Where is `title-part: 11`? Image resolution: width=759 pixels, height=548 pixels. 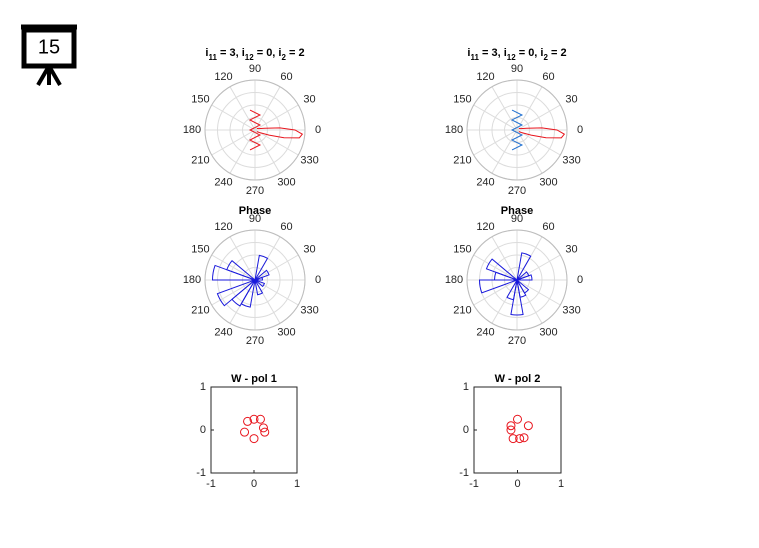
title-part: 11 is located at coordinates (212, 57).